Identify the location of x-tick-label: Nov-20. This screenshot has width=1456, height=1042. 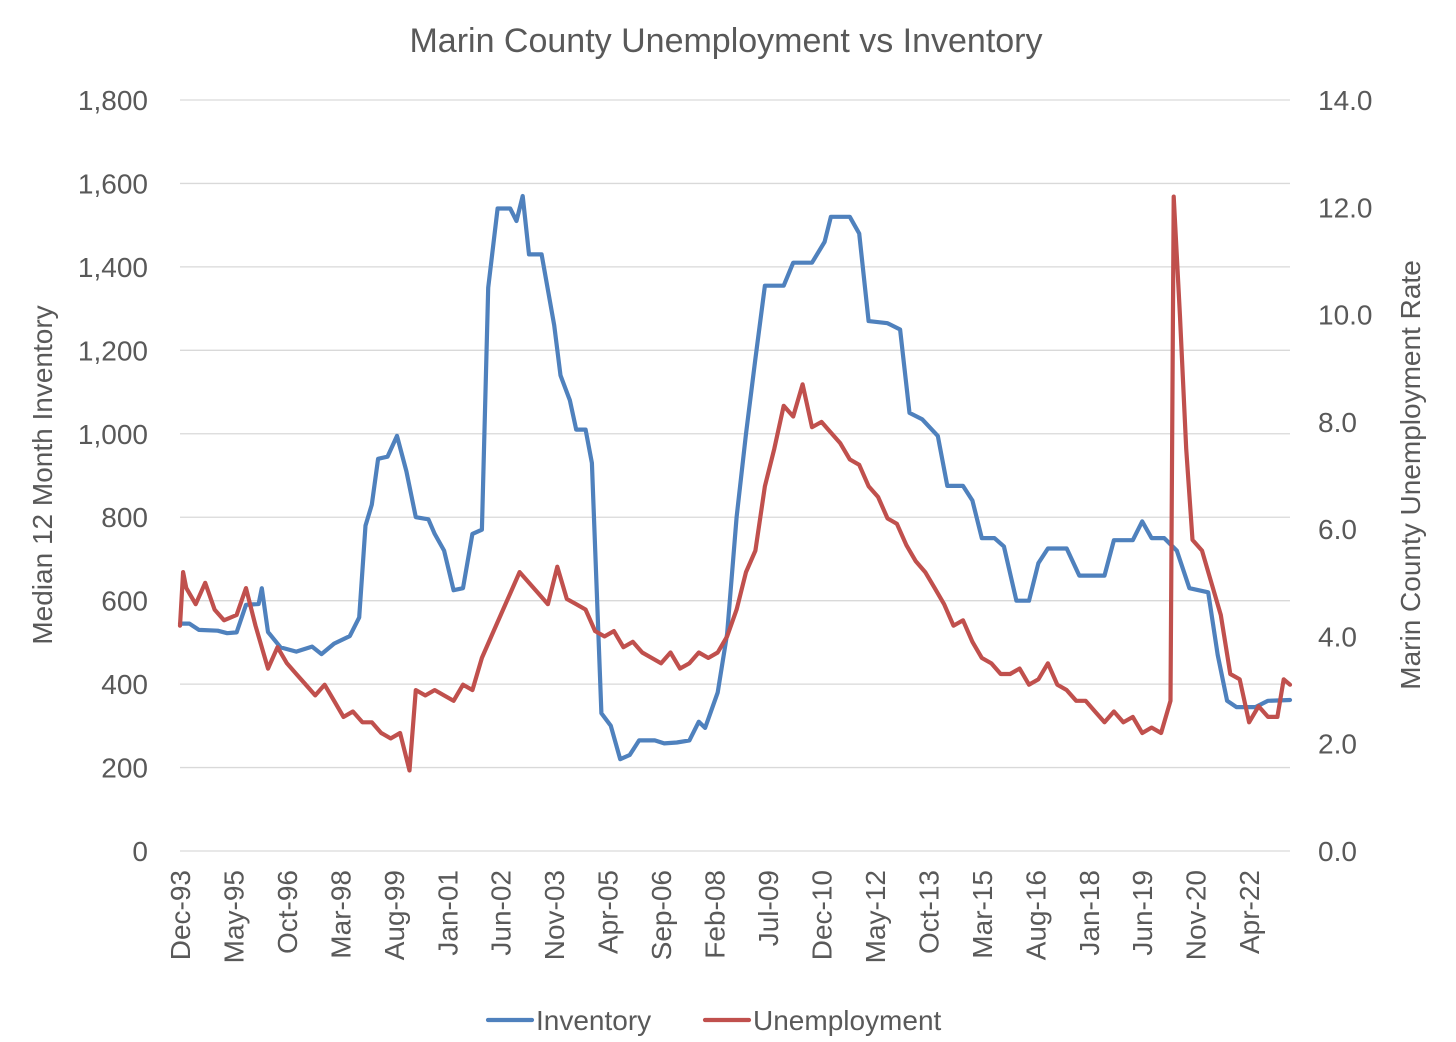
(1196, 915).